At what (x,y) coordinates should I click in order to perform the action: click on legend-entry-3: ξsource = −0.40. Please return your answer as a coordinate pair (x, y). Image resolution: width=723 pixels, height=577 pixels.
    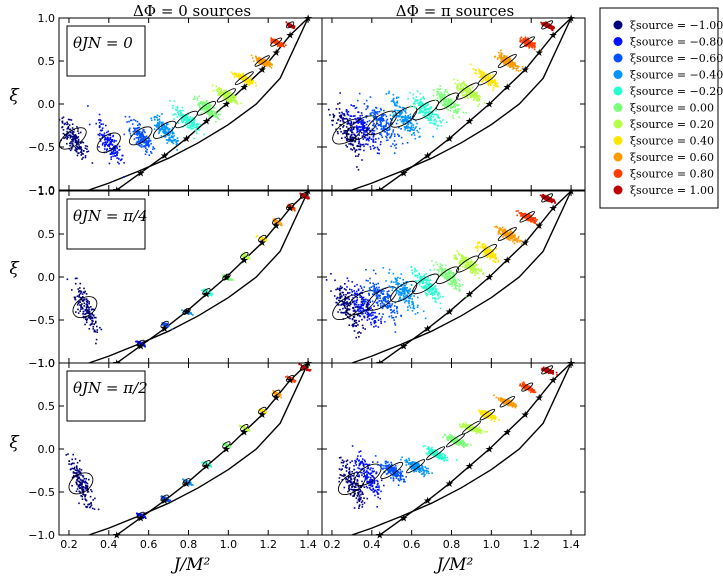
    Looking at the image, I should click on (676, 75).